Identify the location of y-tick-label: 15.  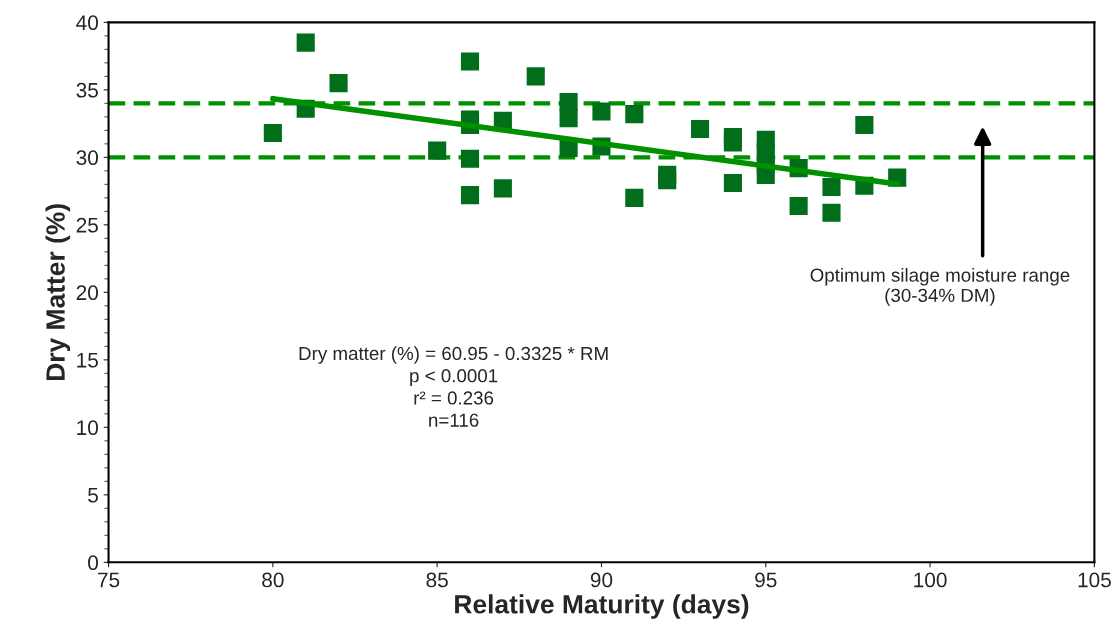
(87, 360).